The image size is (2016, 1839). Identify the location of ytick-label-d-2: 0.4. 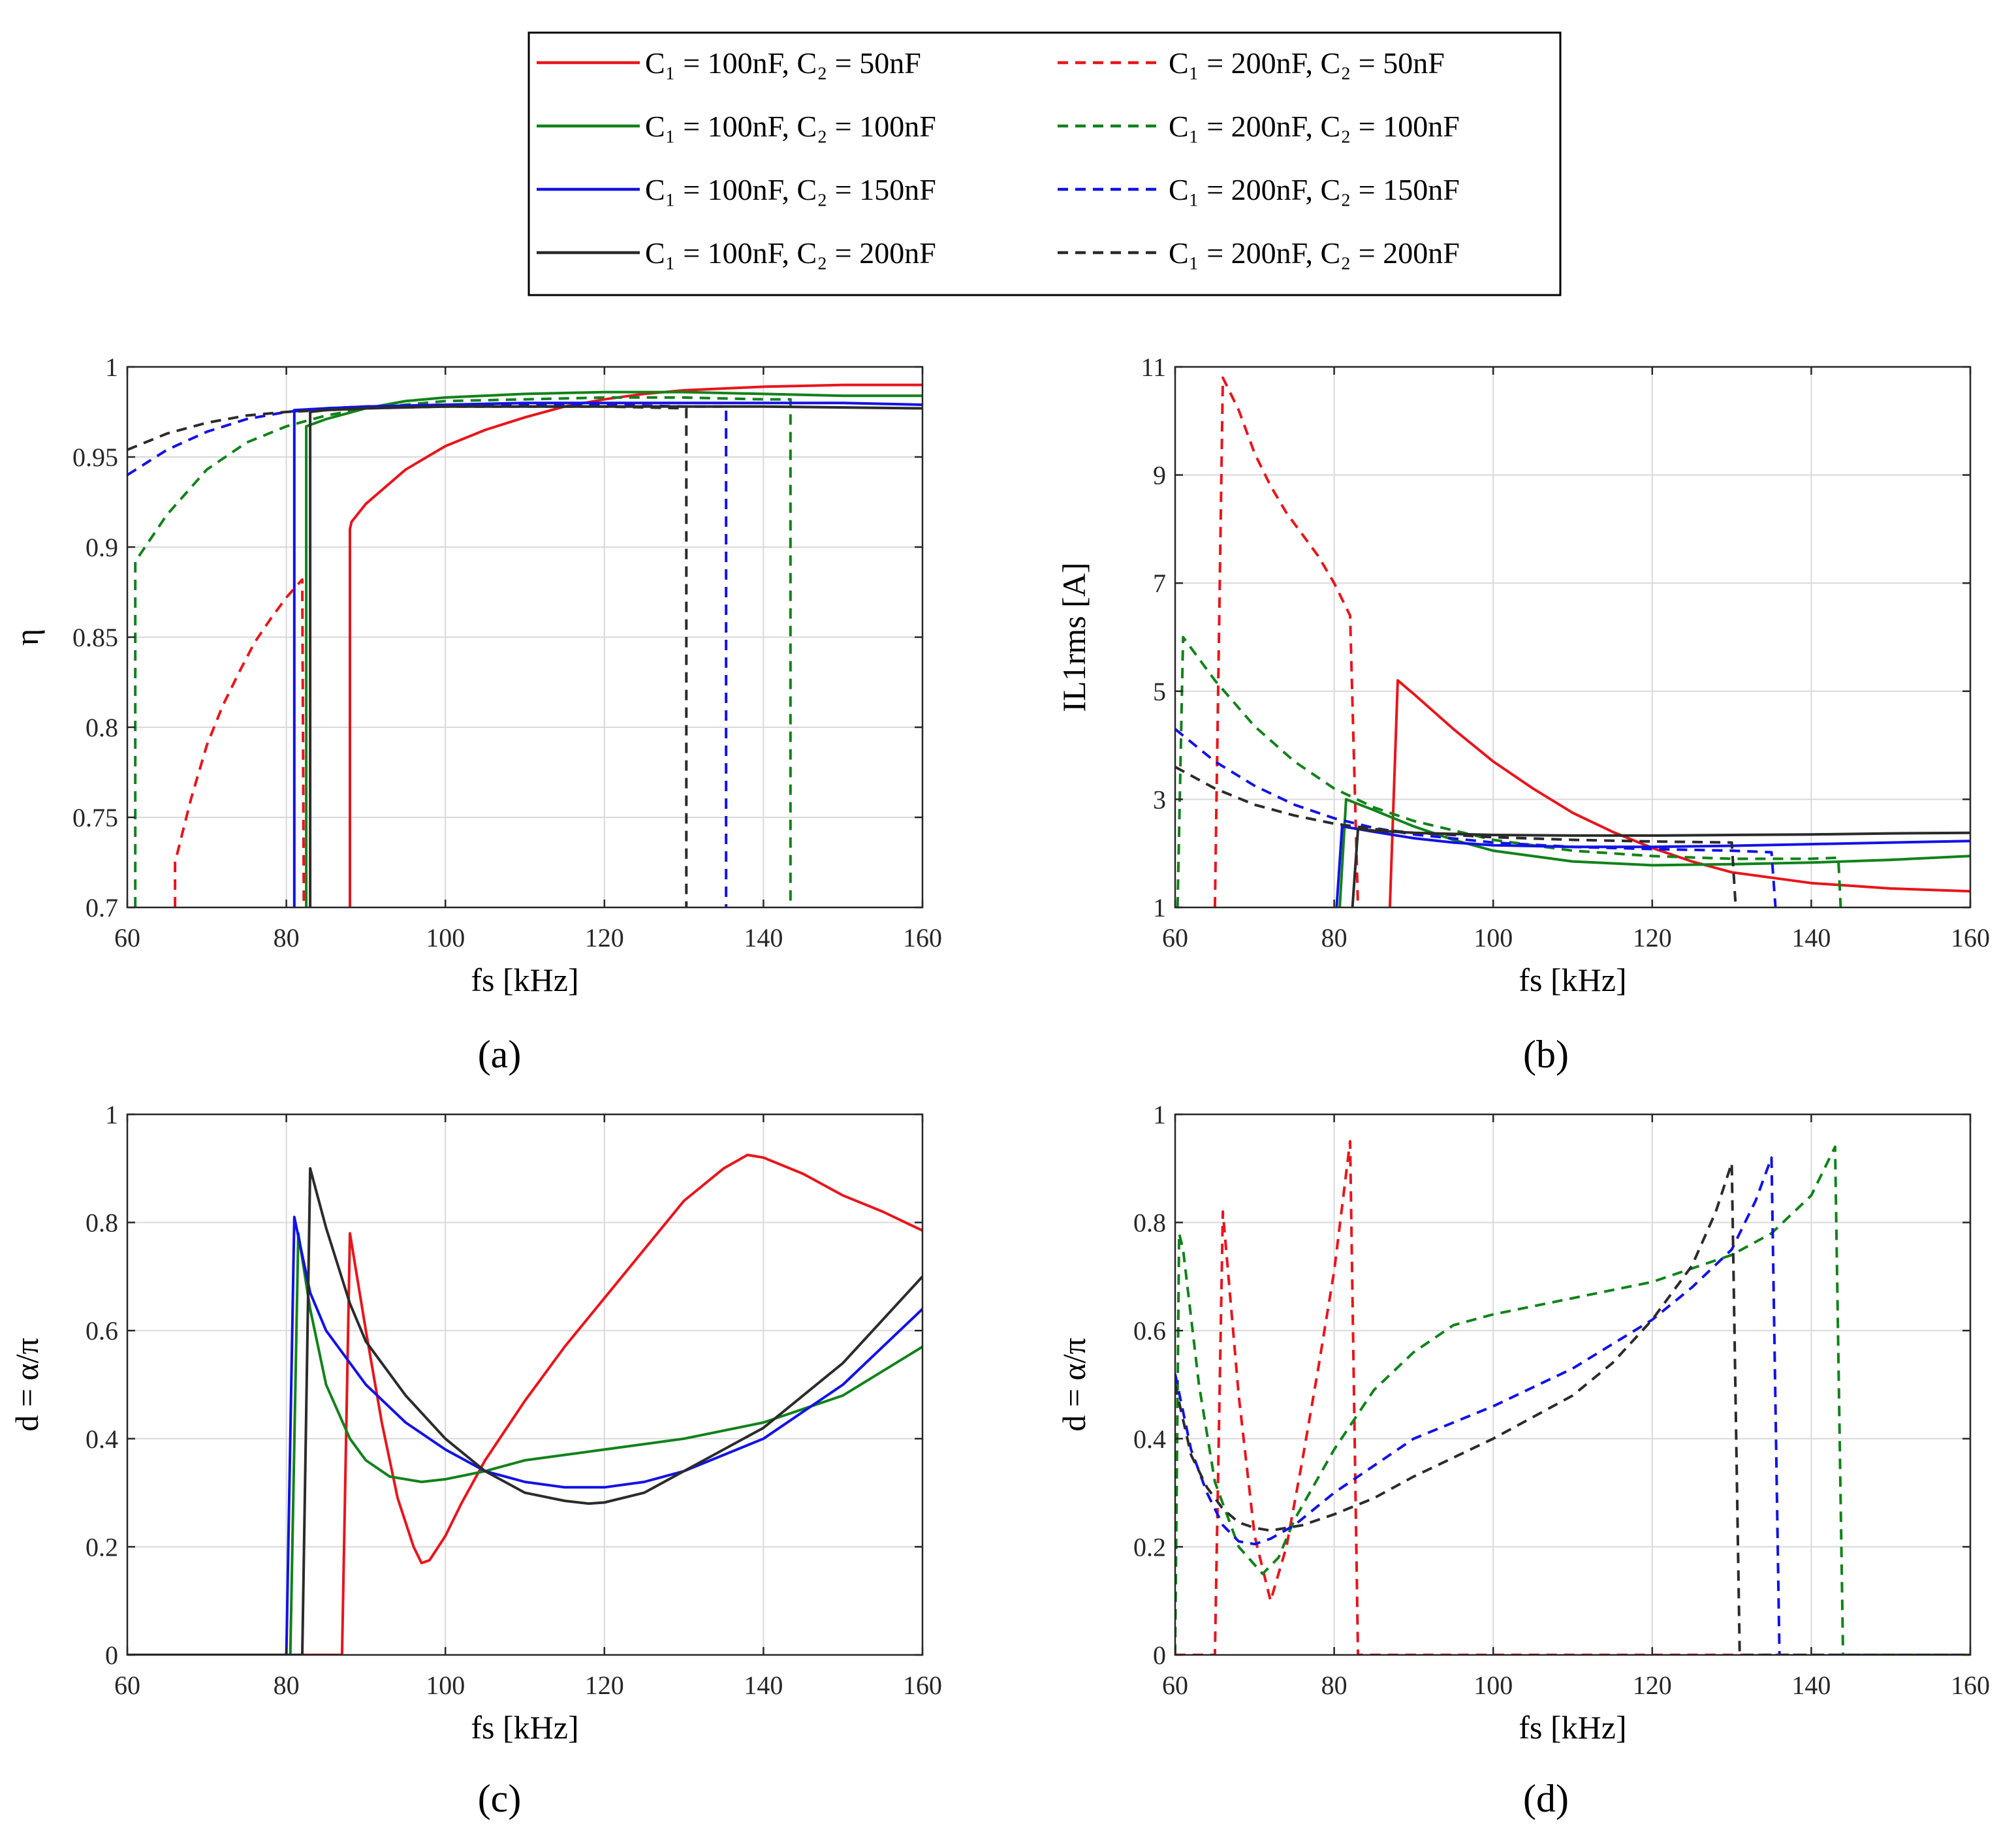
(1149, 1439).